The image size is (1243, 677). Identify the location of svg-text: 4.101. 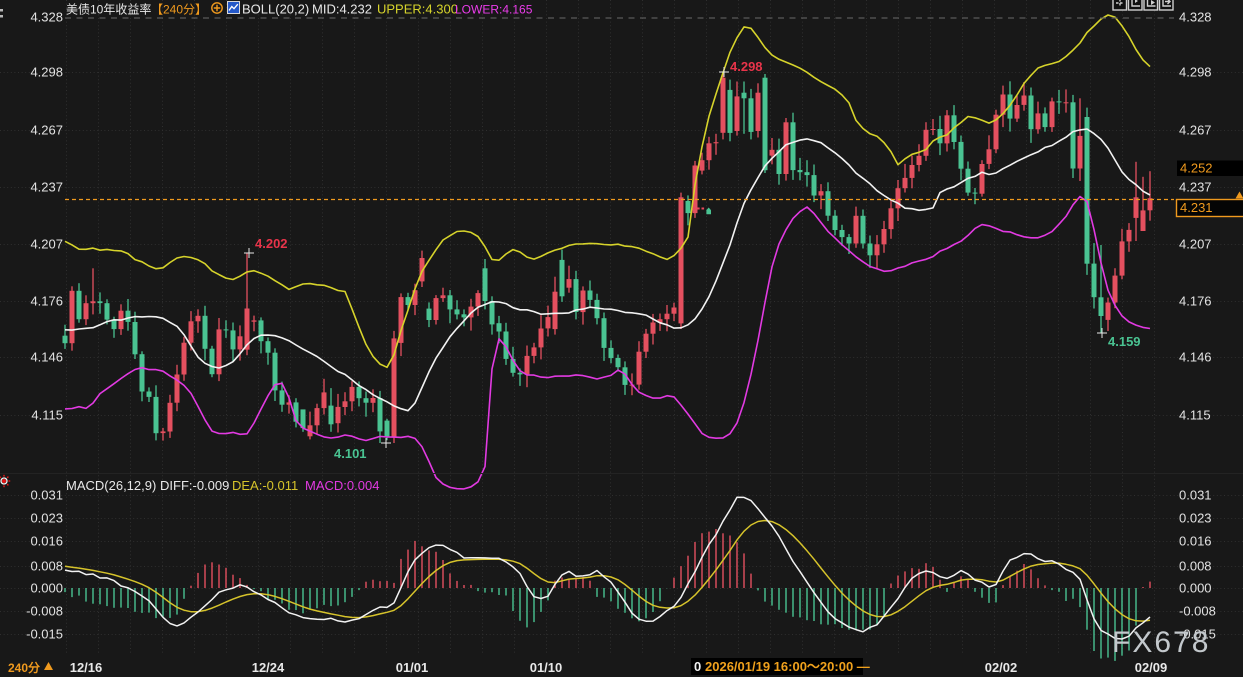
(350, 453).